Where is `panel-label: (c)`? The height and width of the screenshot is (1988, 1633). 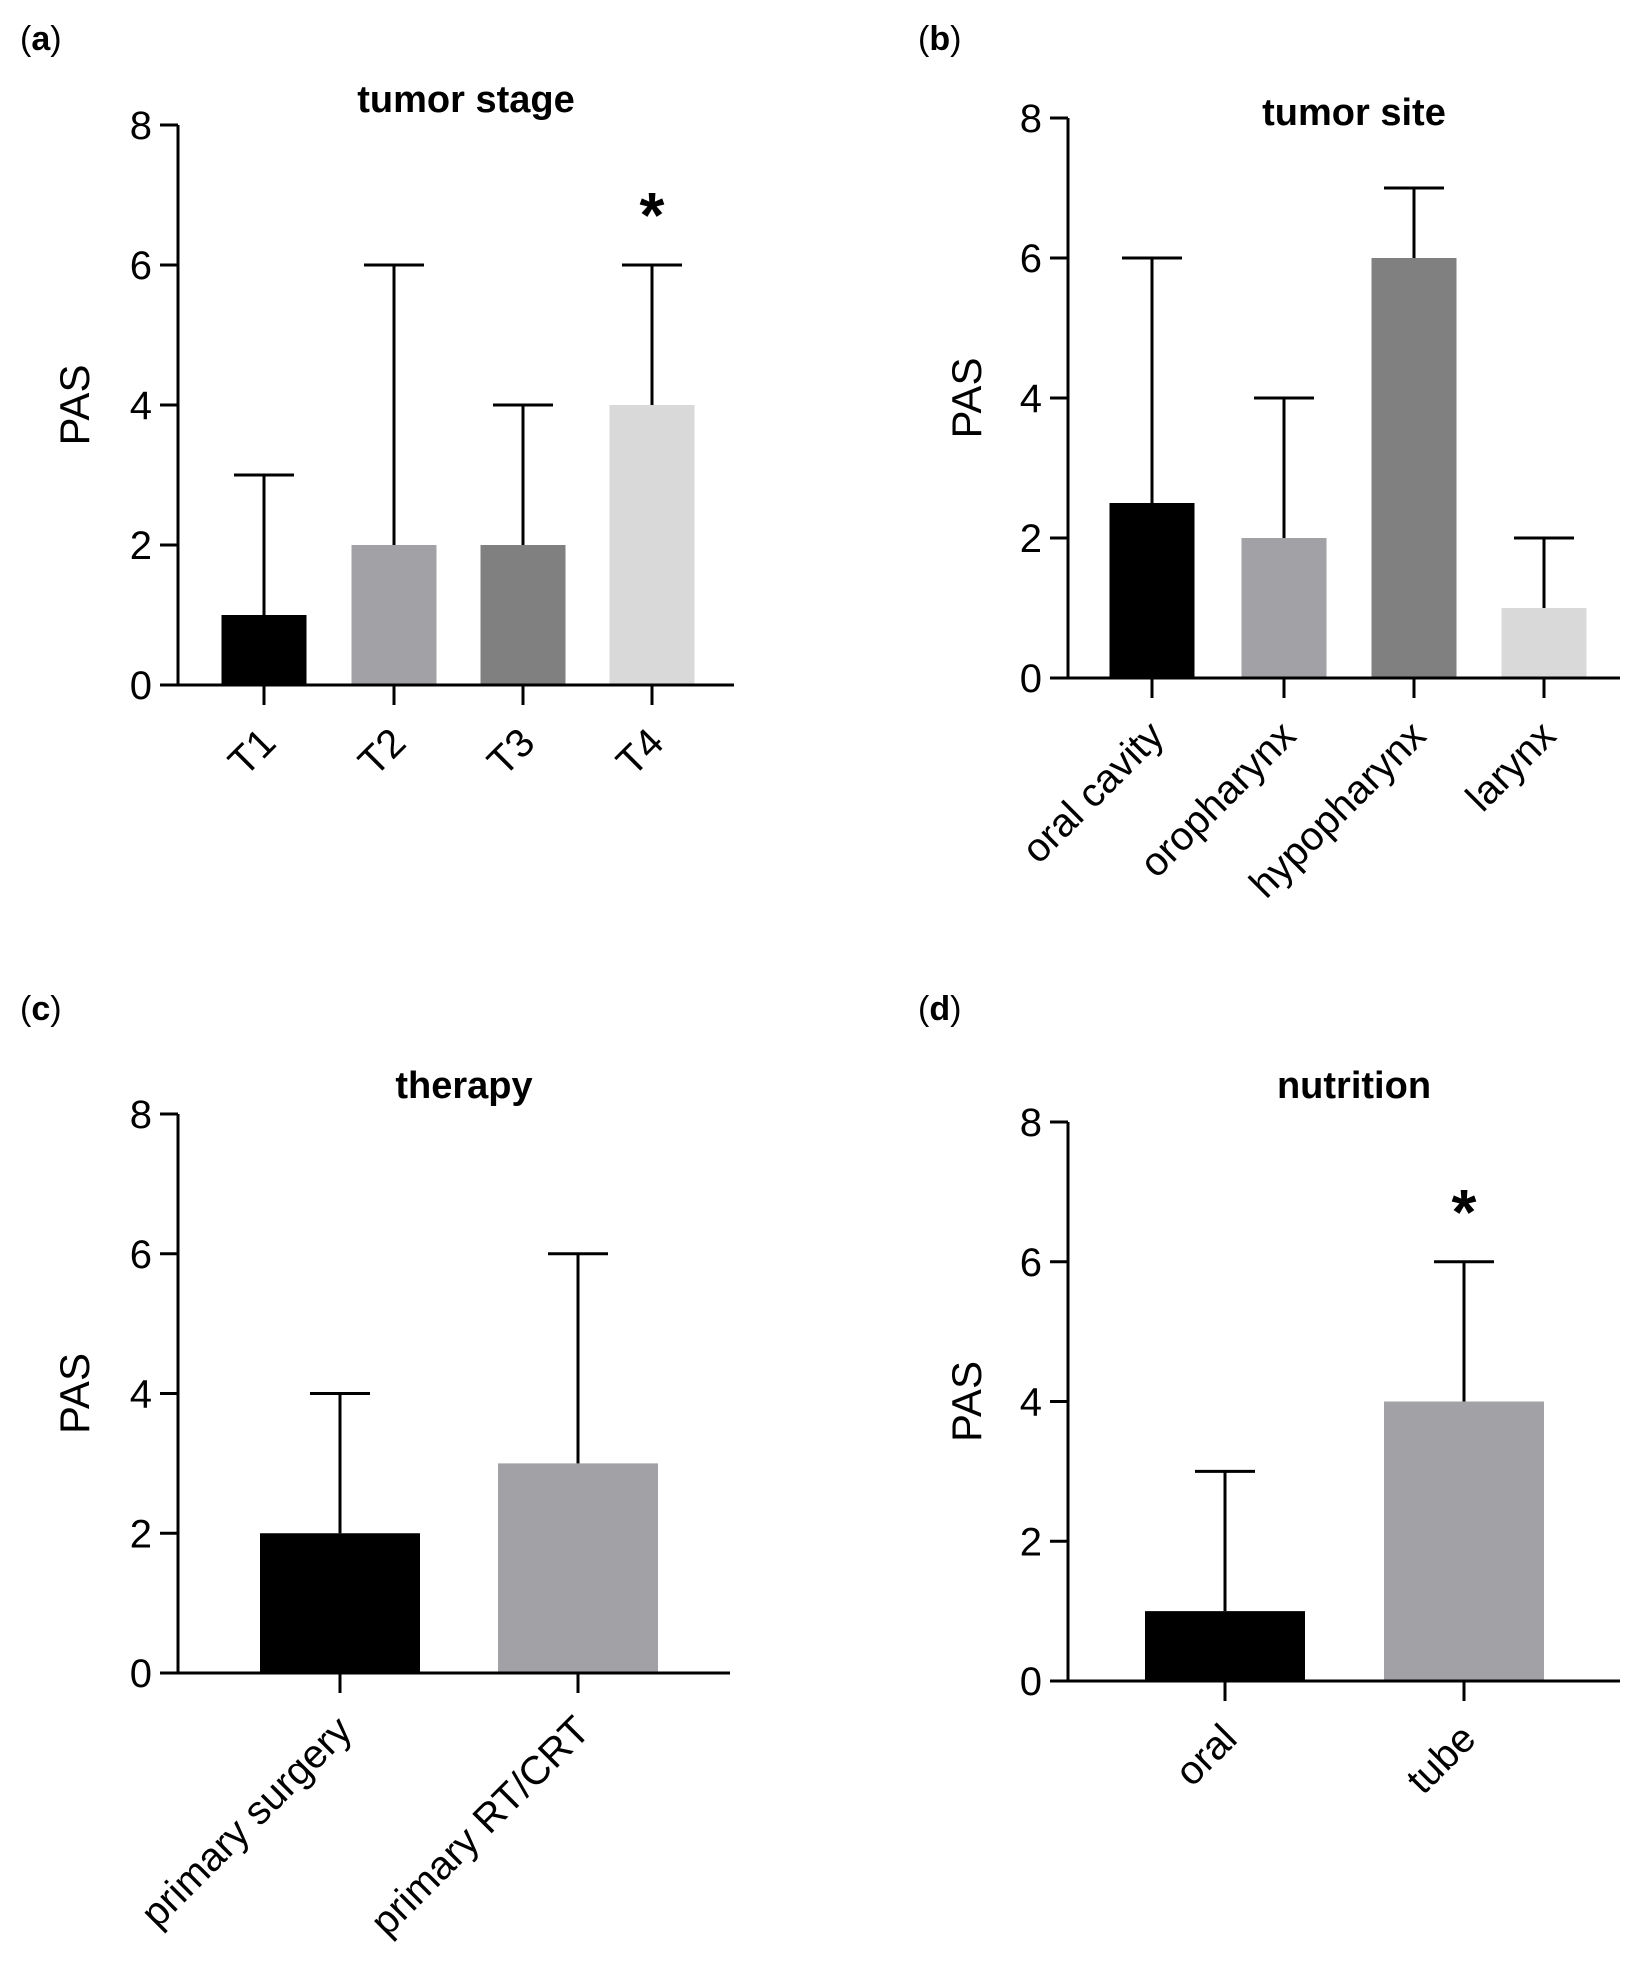 panel-label: (c) is located at coordinates (41, 1009).